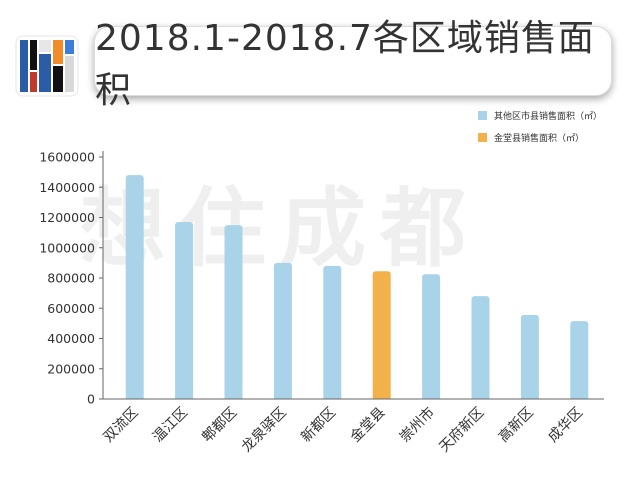  Describe the element at coordinates (264, 430) in the screenshot. I see `x-tick-label: 龙泉驿区` at that location.